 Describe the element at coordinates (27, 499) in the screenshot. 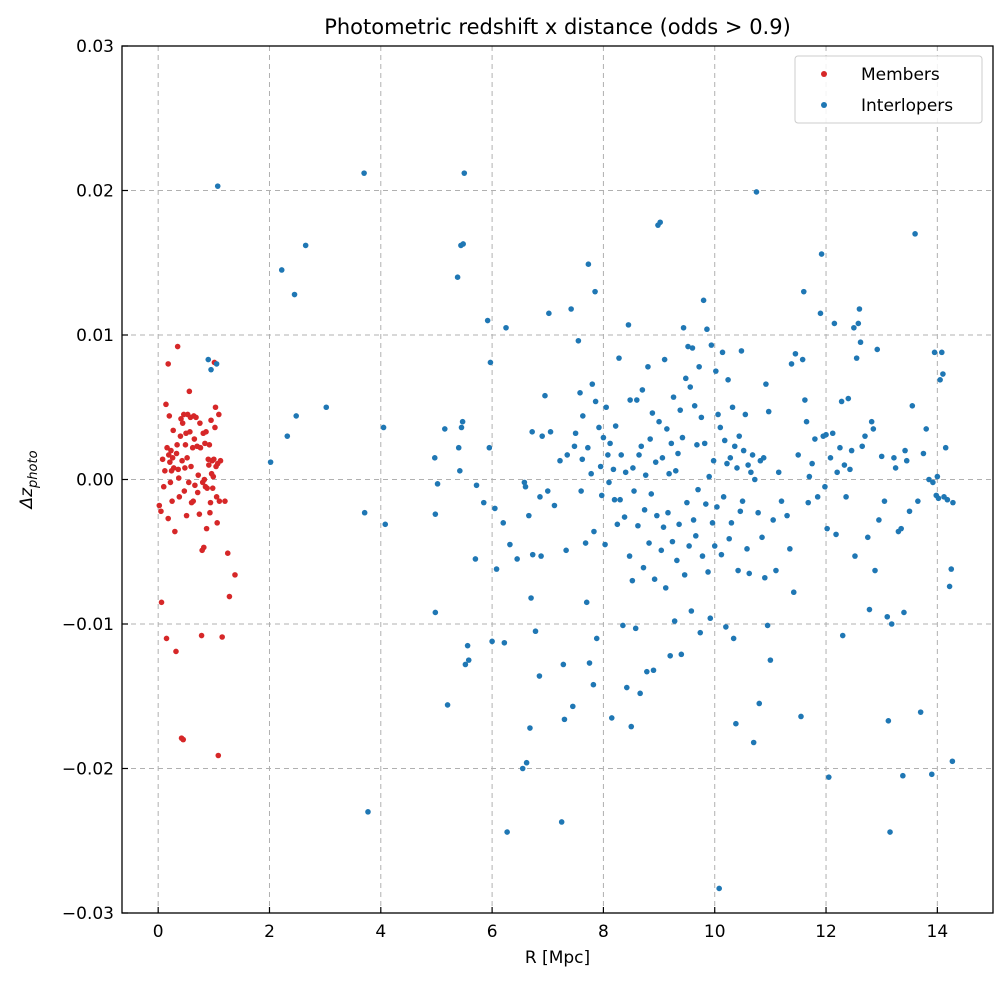

I see `y-axis-label-base: Δz` at that location.